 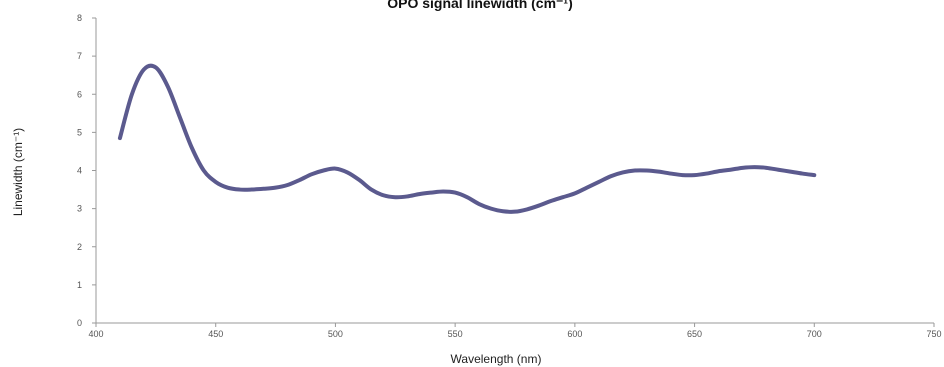 I want to click on y-tick-label: 6, so click(x=79, y=94).